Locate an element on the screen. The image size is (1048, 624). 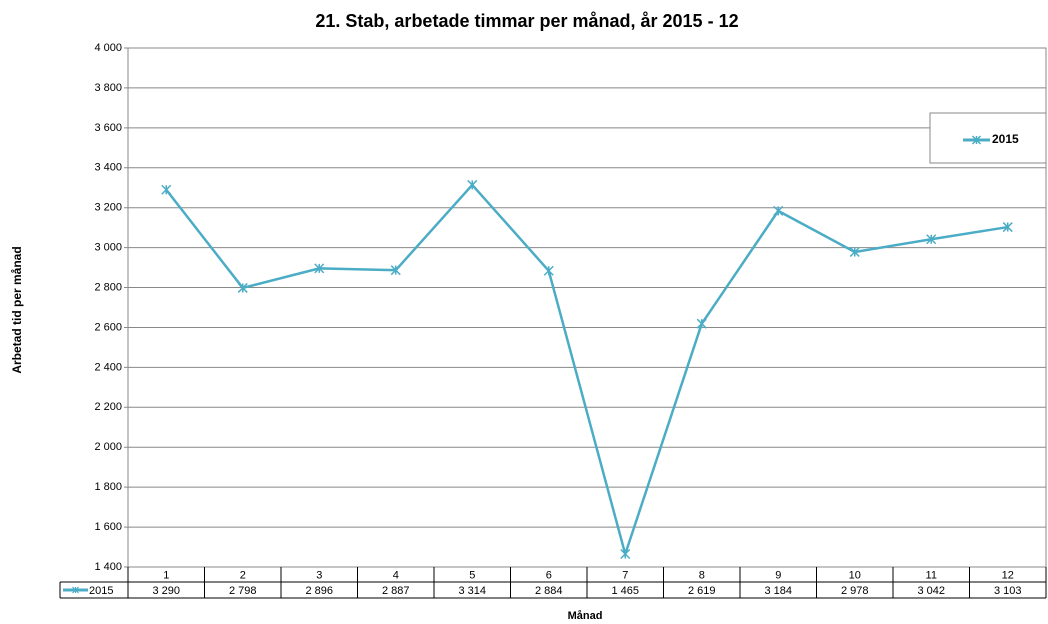
table-legend-marker is located at coordinates (75, 590).